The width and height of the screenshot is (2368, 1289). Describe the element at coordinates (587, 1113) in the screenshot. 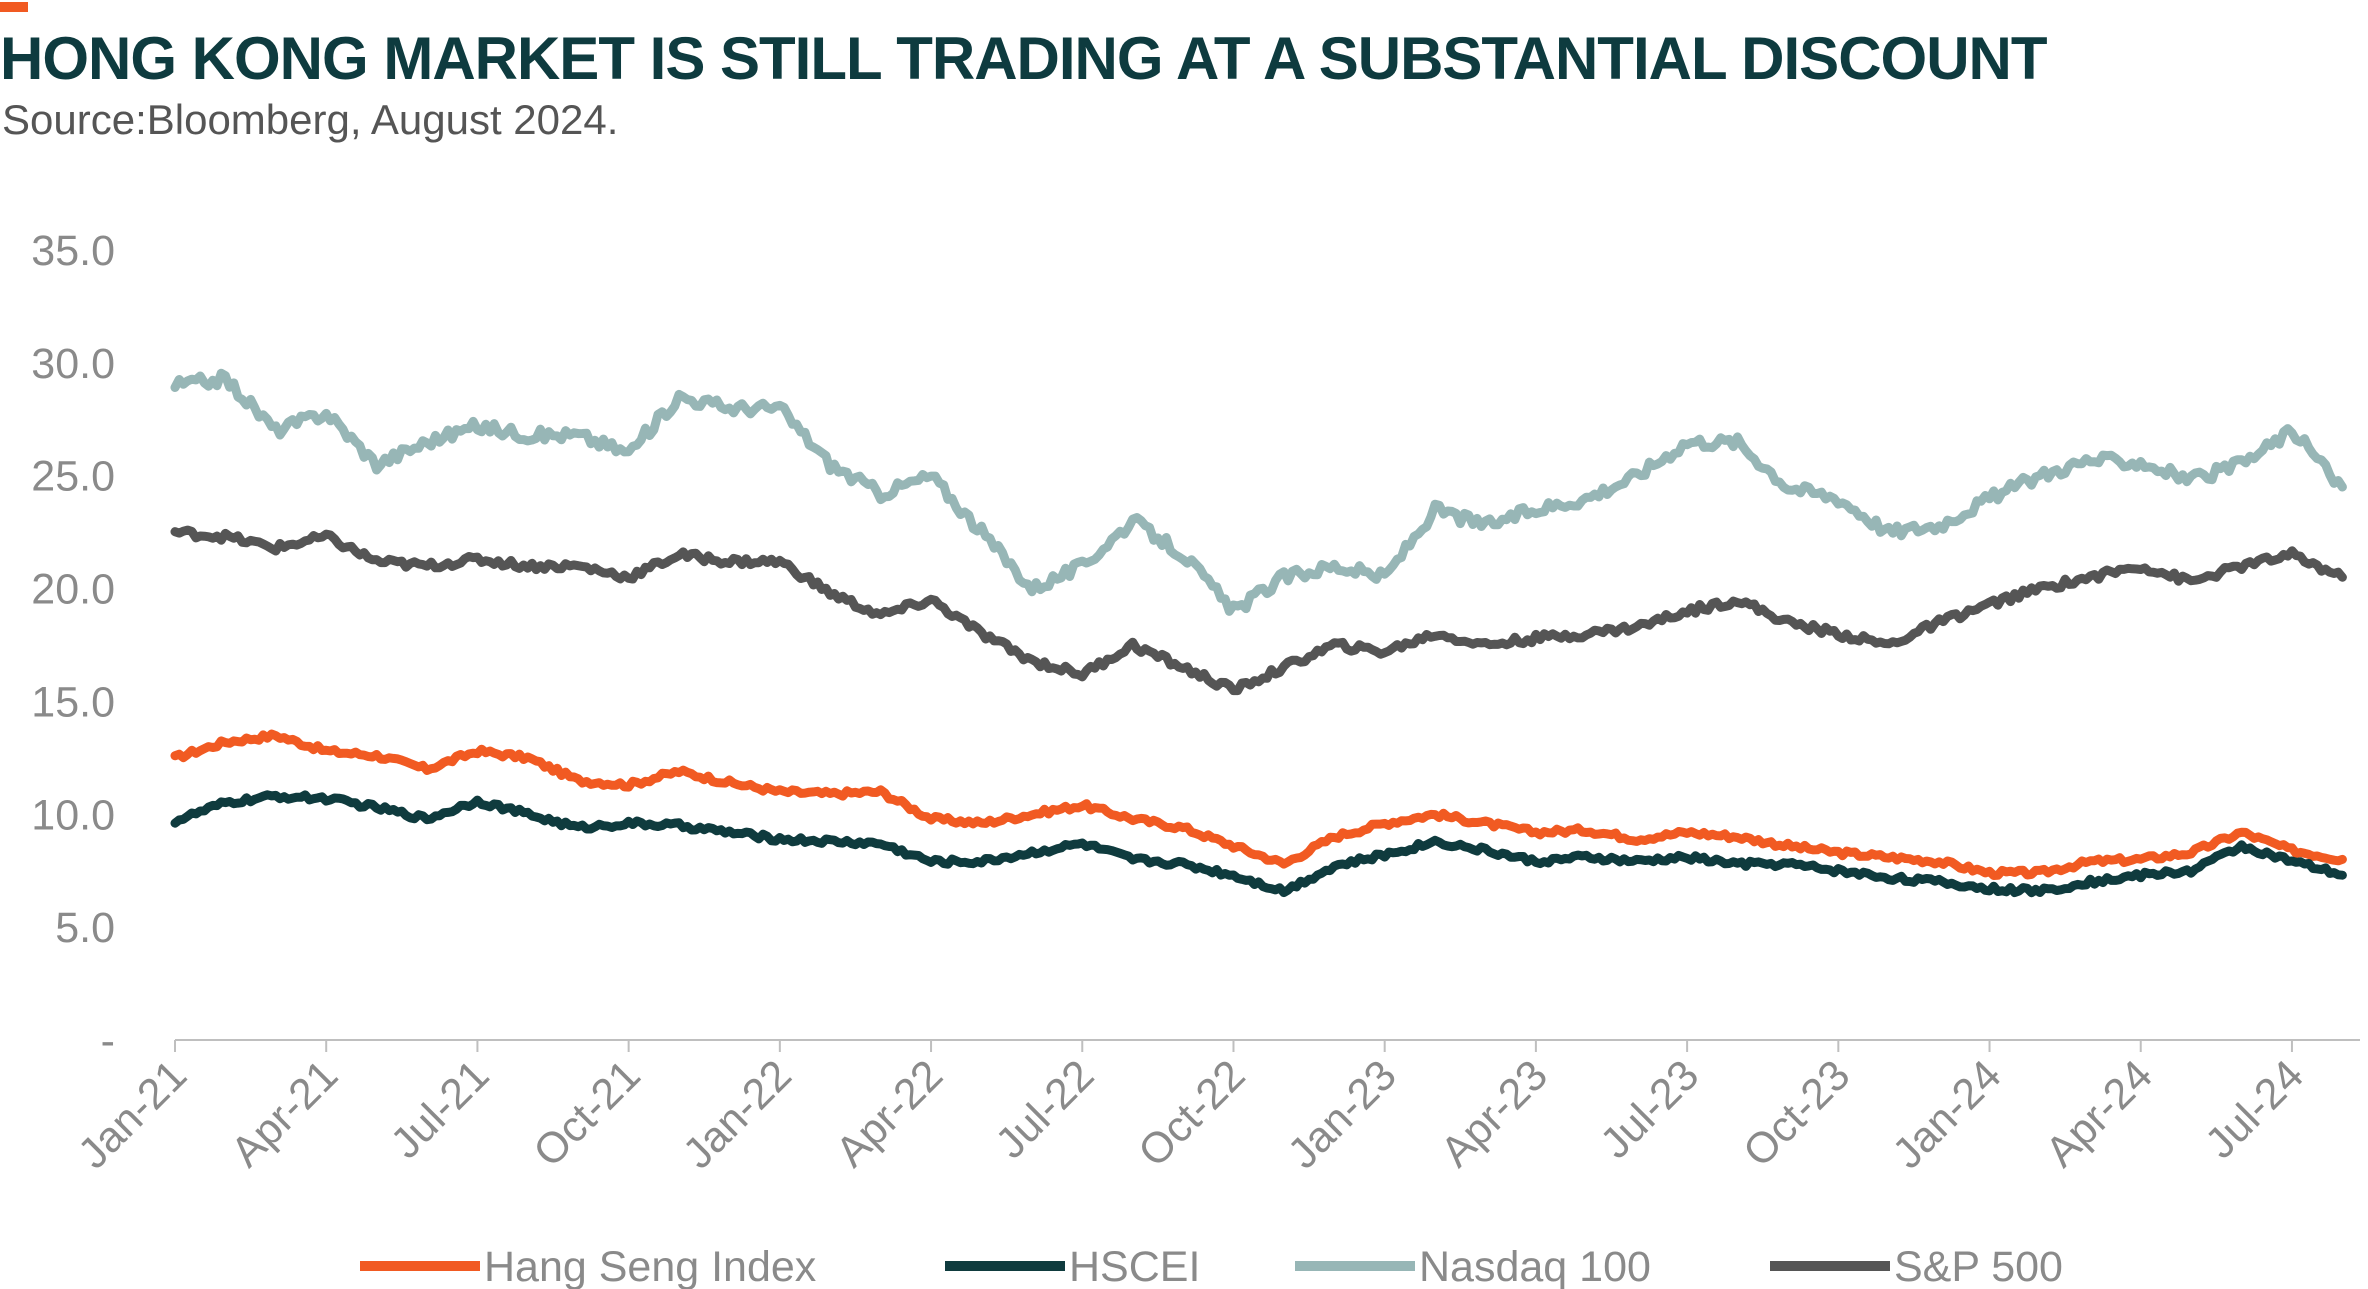

I see `x-tick-label: Oct-21` at that location.